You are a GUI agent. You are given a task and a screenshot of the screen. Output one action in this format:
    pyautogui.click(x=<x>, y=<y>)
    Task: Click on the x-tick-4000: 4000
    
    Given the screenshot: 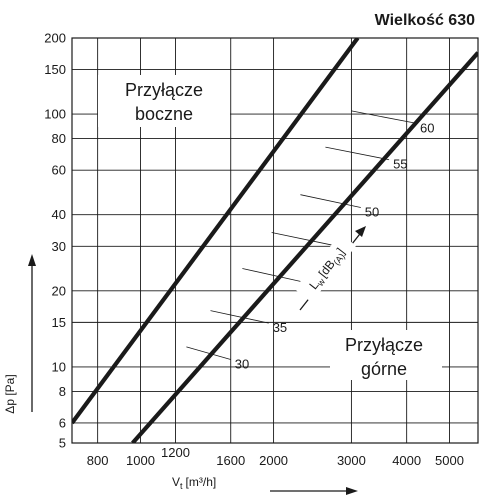 What is the action you would take?
    pyautogui.click(x=406, y=460)
    